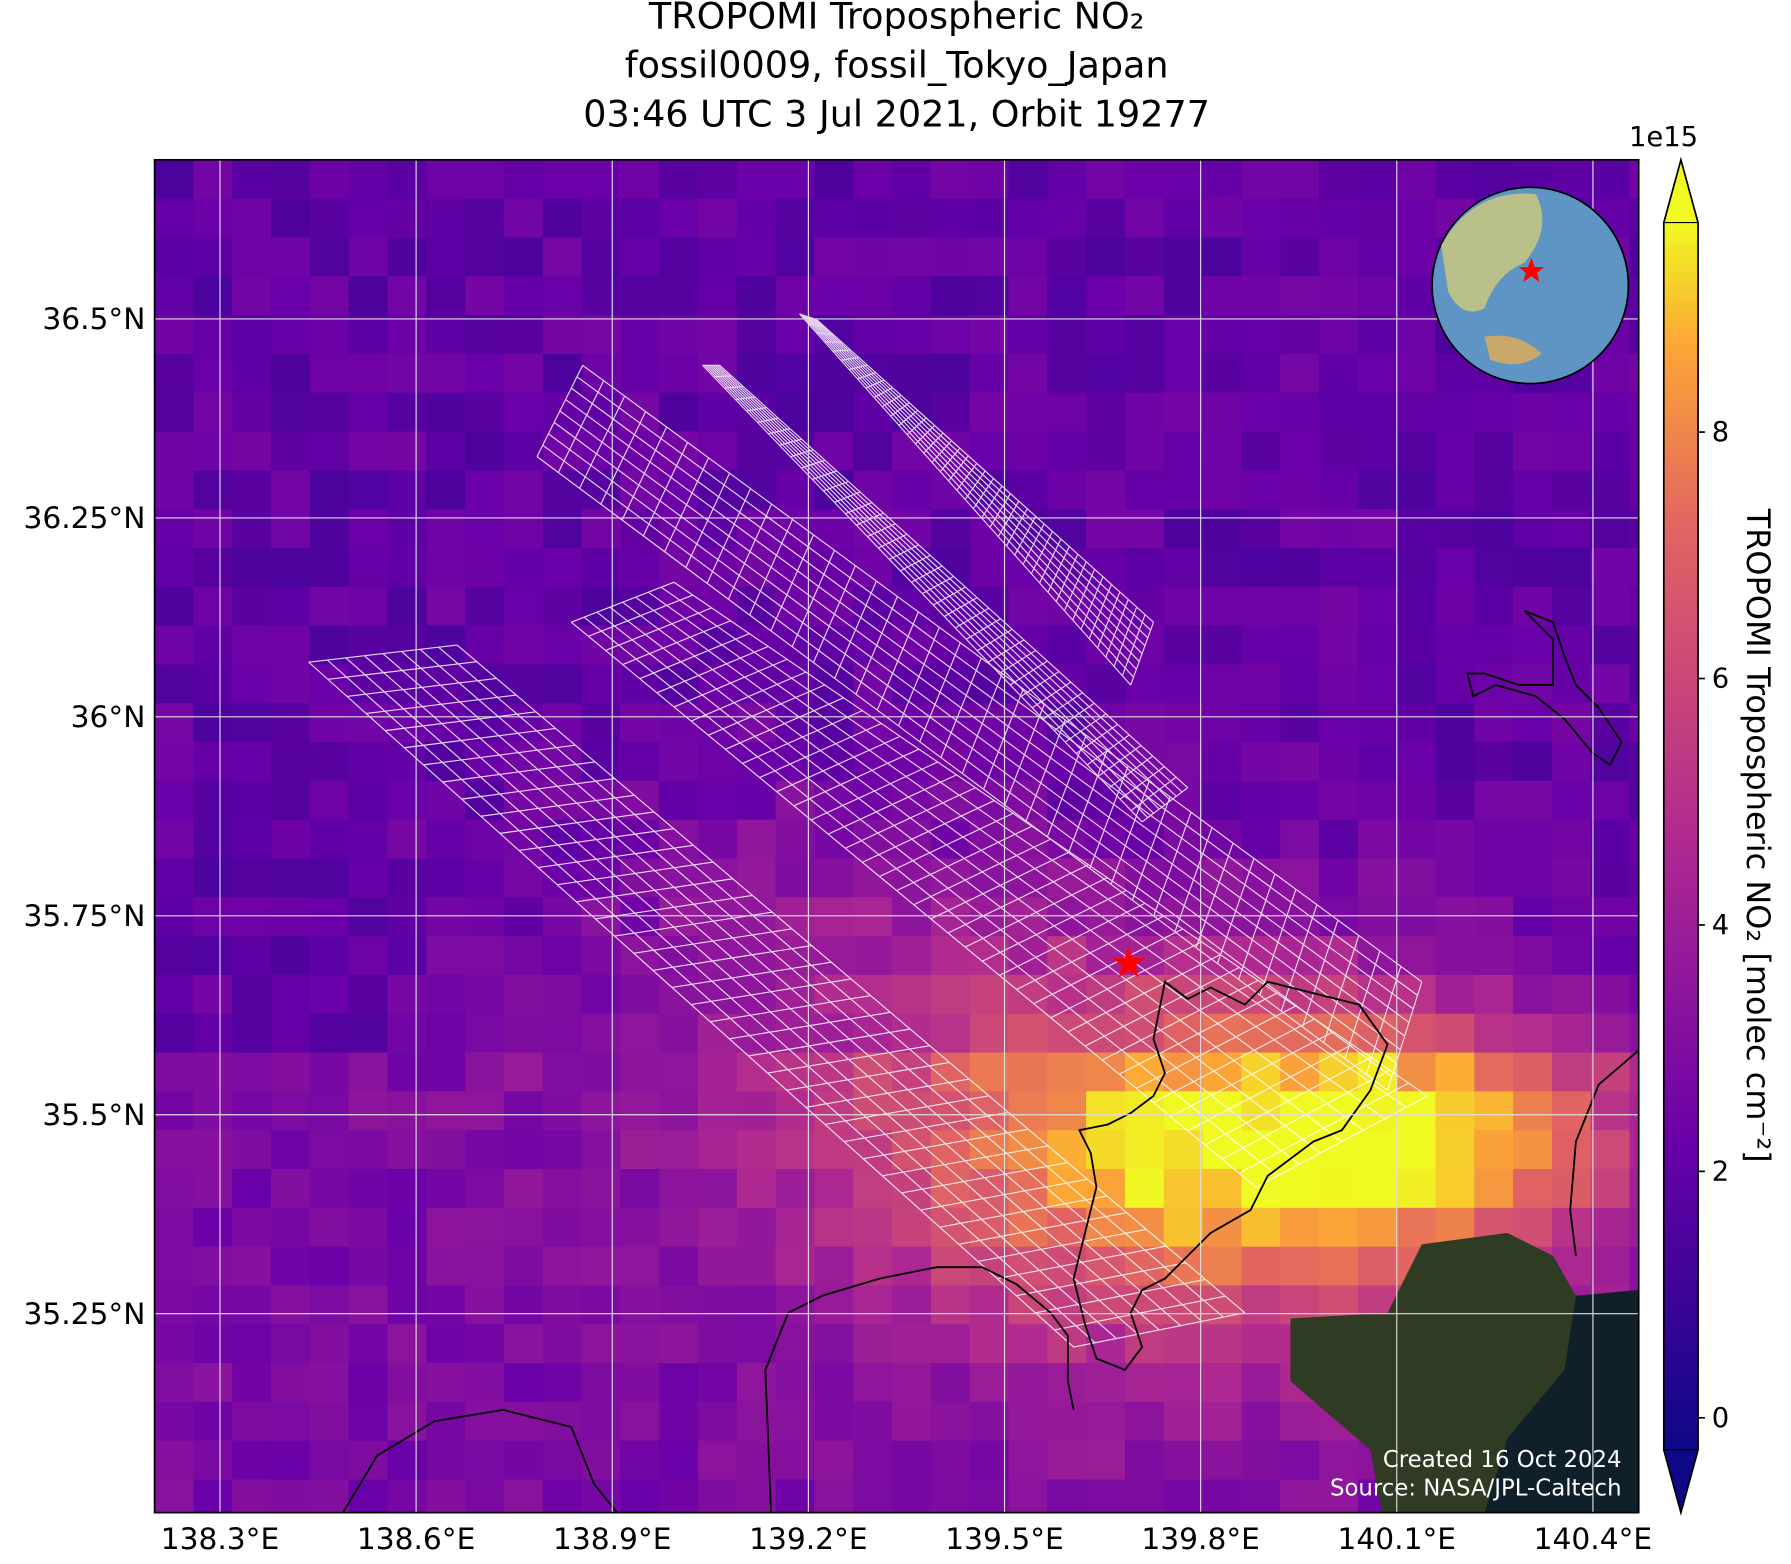 This screenshot has width=1791, height=1564. I want to click on title-line: 03:46 UTC 3 Jul 2021, Orbit 19277, so click(896, 114).